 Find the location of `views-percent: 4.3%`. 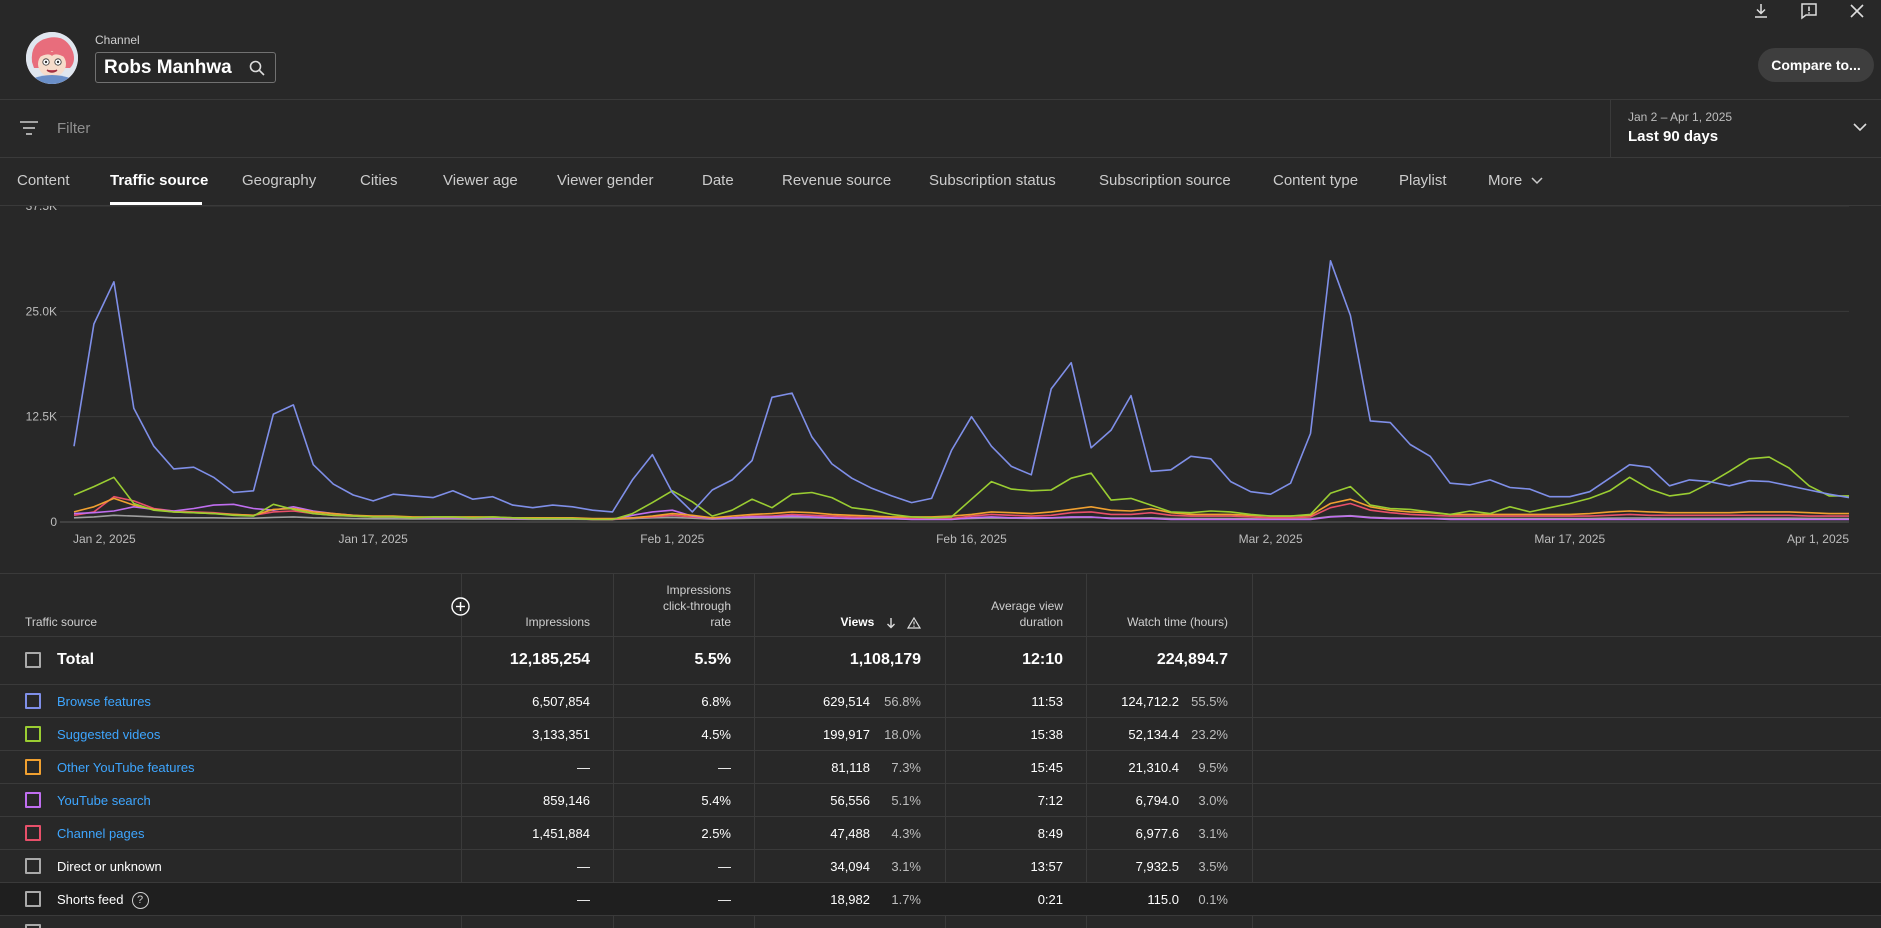

views-percent: 4.3% is located at coordinates (906, 833).